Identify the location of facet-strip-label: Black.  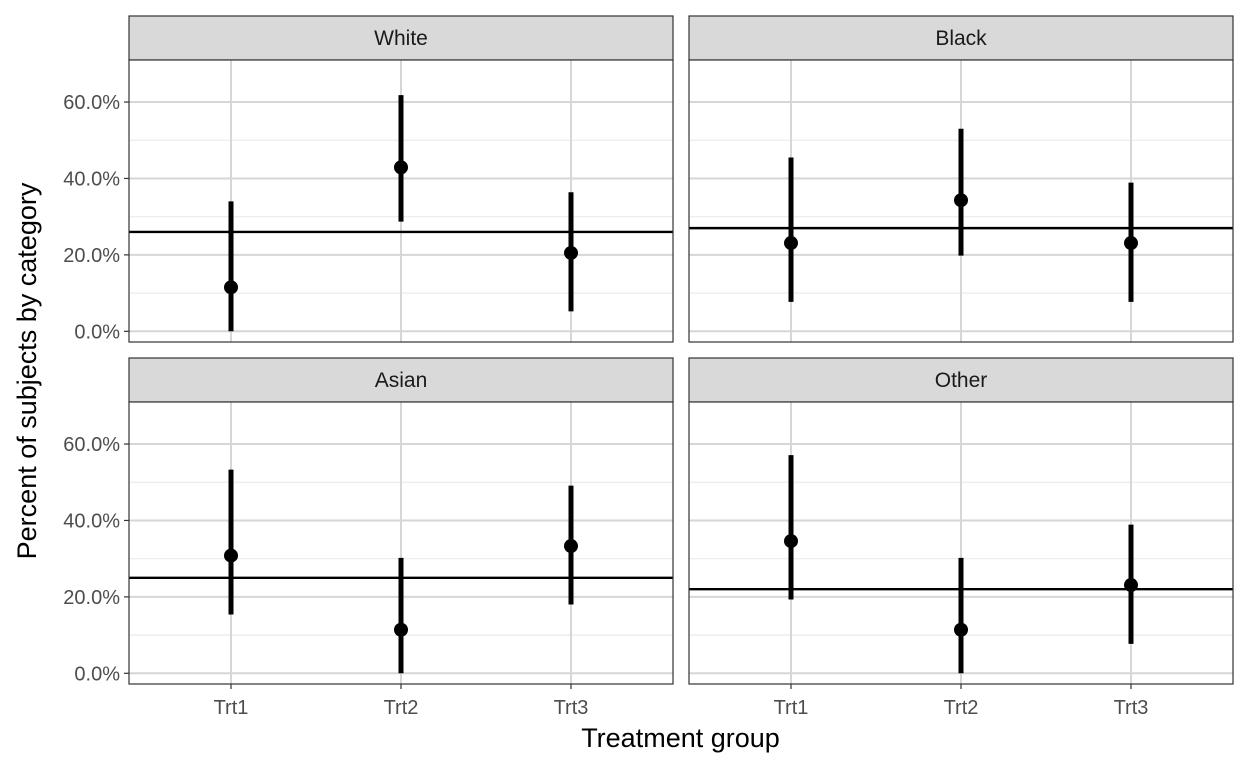
(961, 38).